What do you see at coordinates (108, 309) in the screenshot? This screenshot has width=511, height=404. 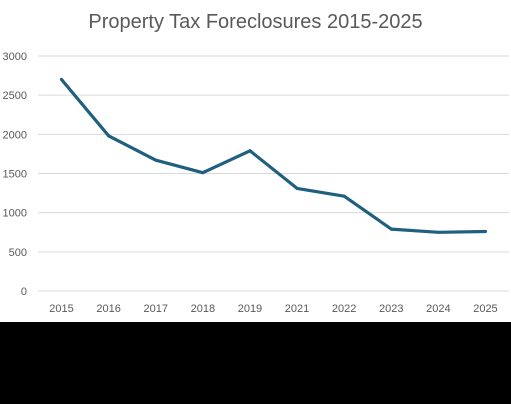 I see `x-tick-label: 2016` at bounding box center [108, 309].